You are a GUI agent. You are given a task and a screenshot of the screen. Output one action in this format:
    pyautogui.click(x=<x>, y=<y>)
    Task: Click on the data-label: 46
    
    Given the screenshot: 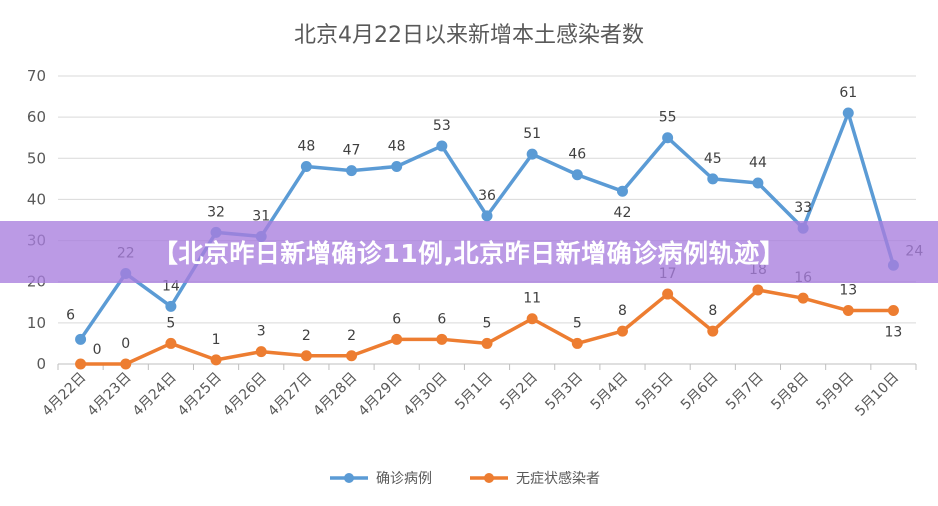 What is the action you would take?
    pyautogui.click(x=577, y=155)
    